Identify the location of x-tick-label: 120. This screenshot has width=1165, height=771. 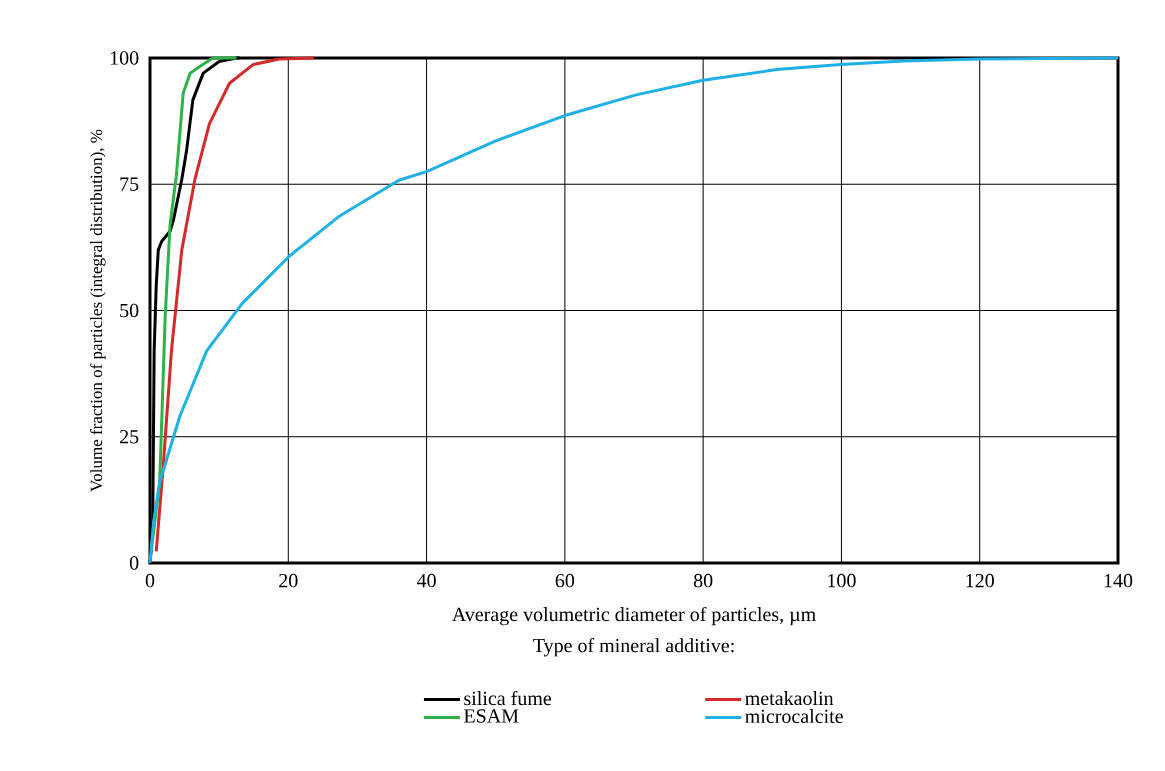
(980, 580).